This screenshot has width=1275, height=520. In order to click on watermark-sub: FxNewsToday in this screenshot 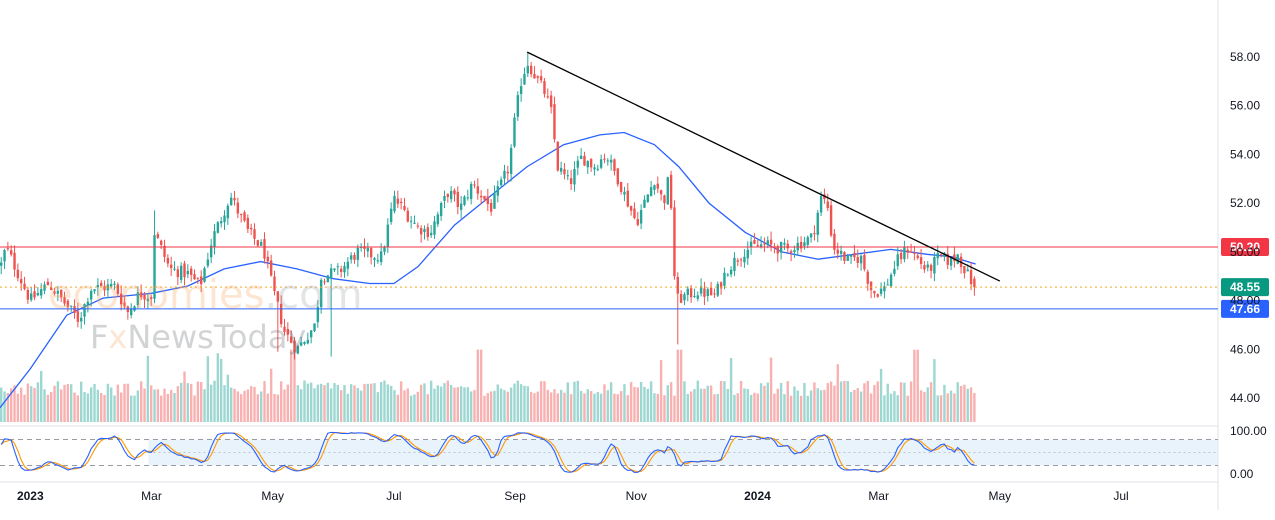, I will do `click(198, 337)`.